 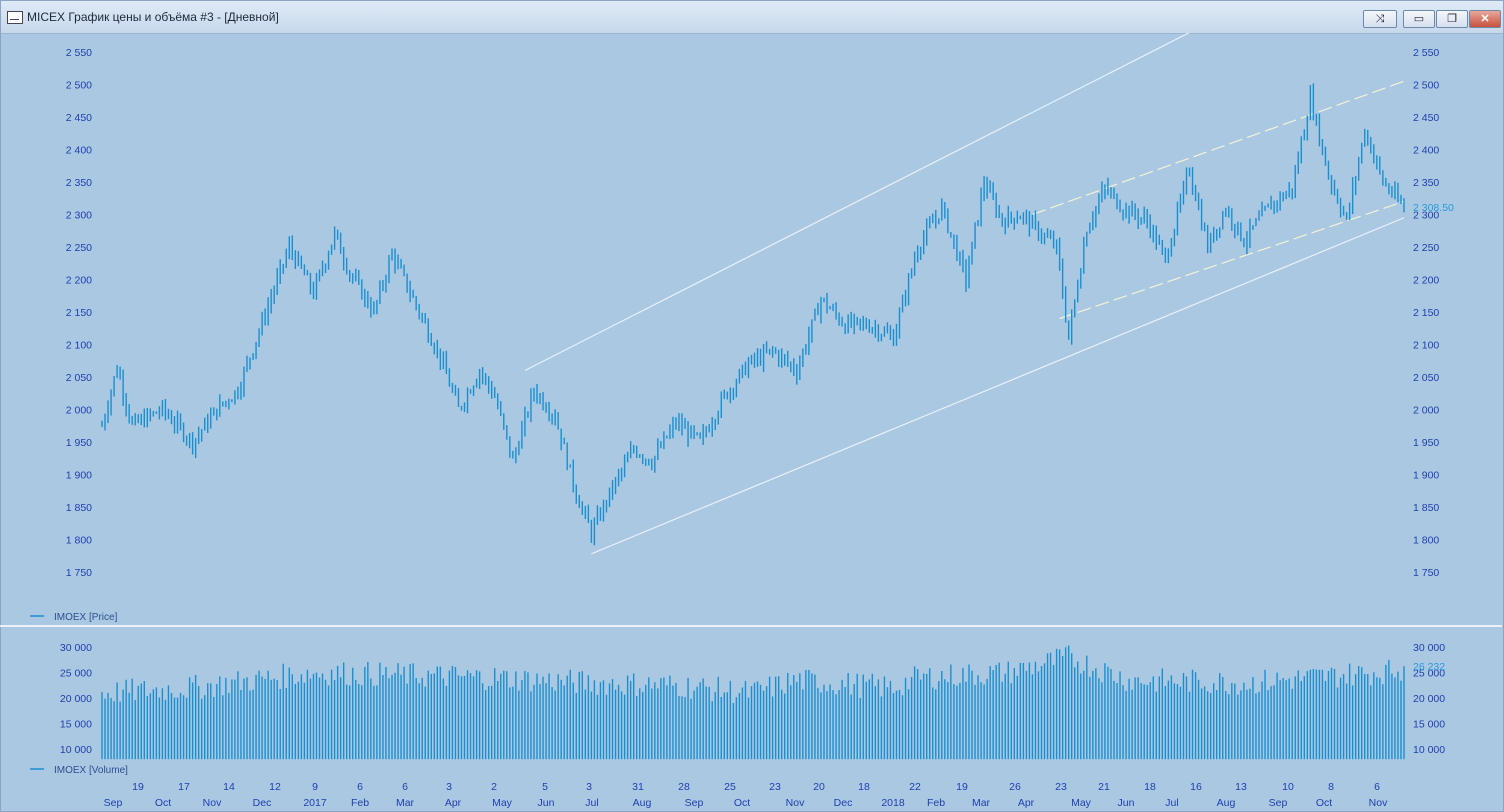 What do you see at coordinates (79, 53) in the screenshot?
I see `price-y-tick-left: 2 550` at bounding box center [79, 53].